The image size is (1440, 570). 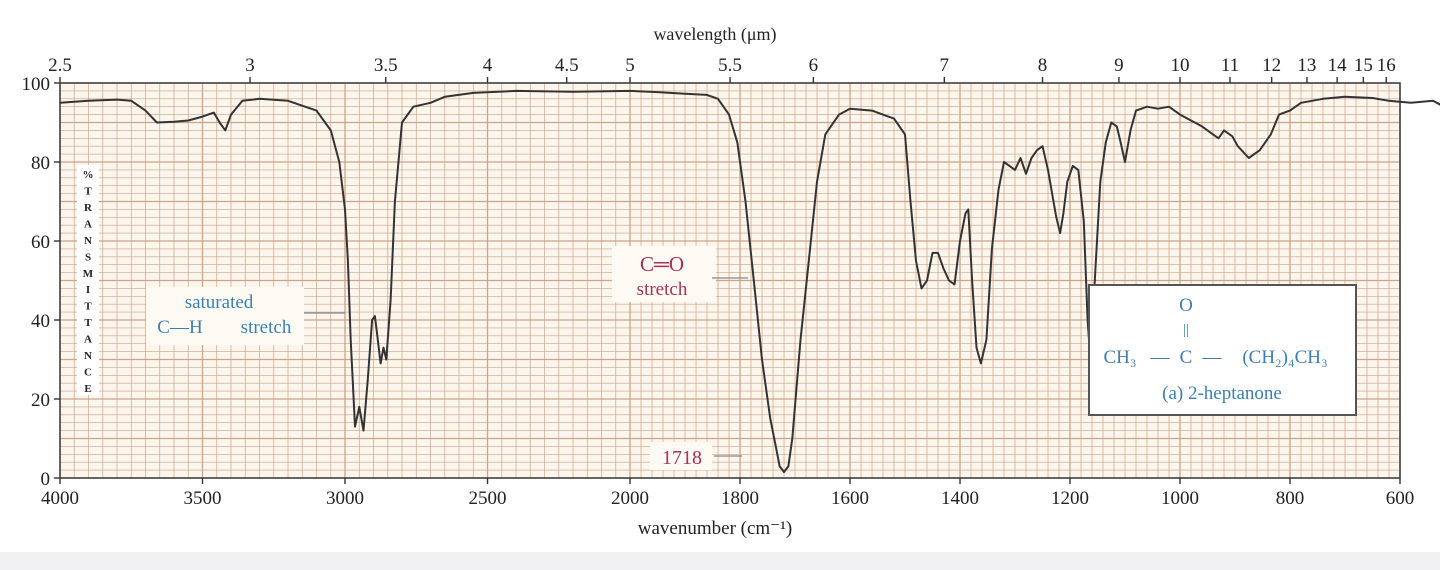 I want to click on ch-annotation-bond: C—H, so click(x=180, y=327).